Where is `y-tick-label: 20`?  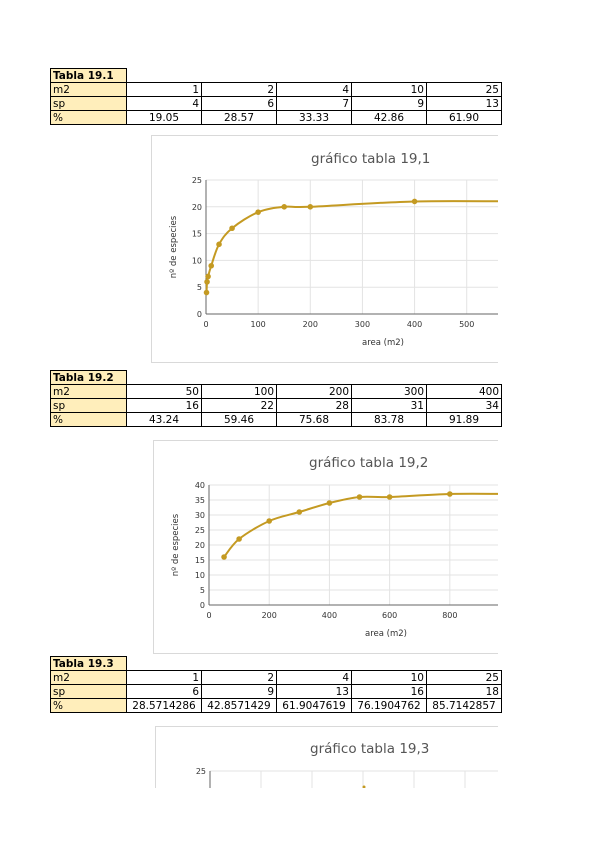 y-tick-label: 20 is located at coordinates (200, 545).